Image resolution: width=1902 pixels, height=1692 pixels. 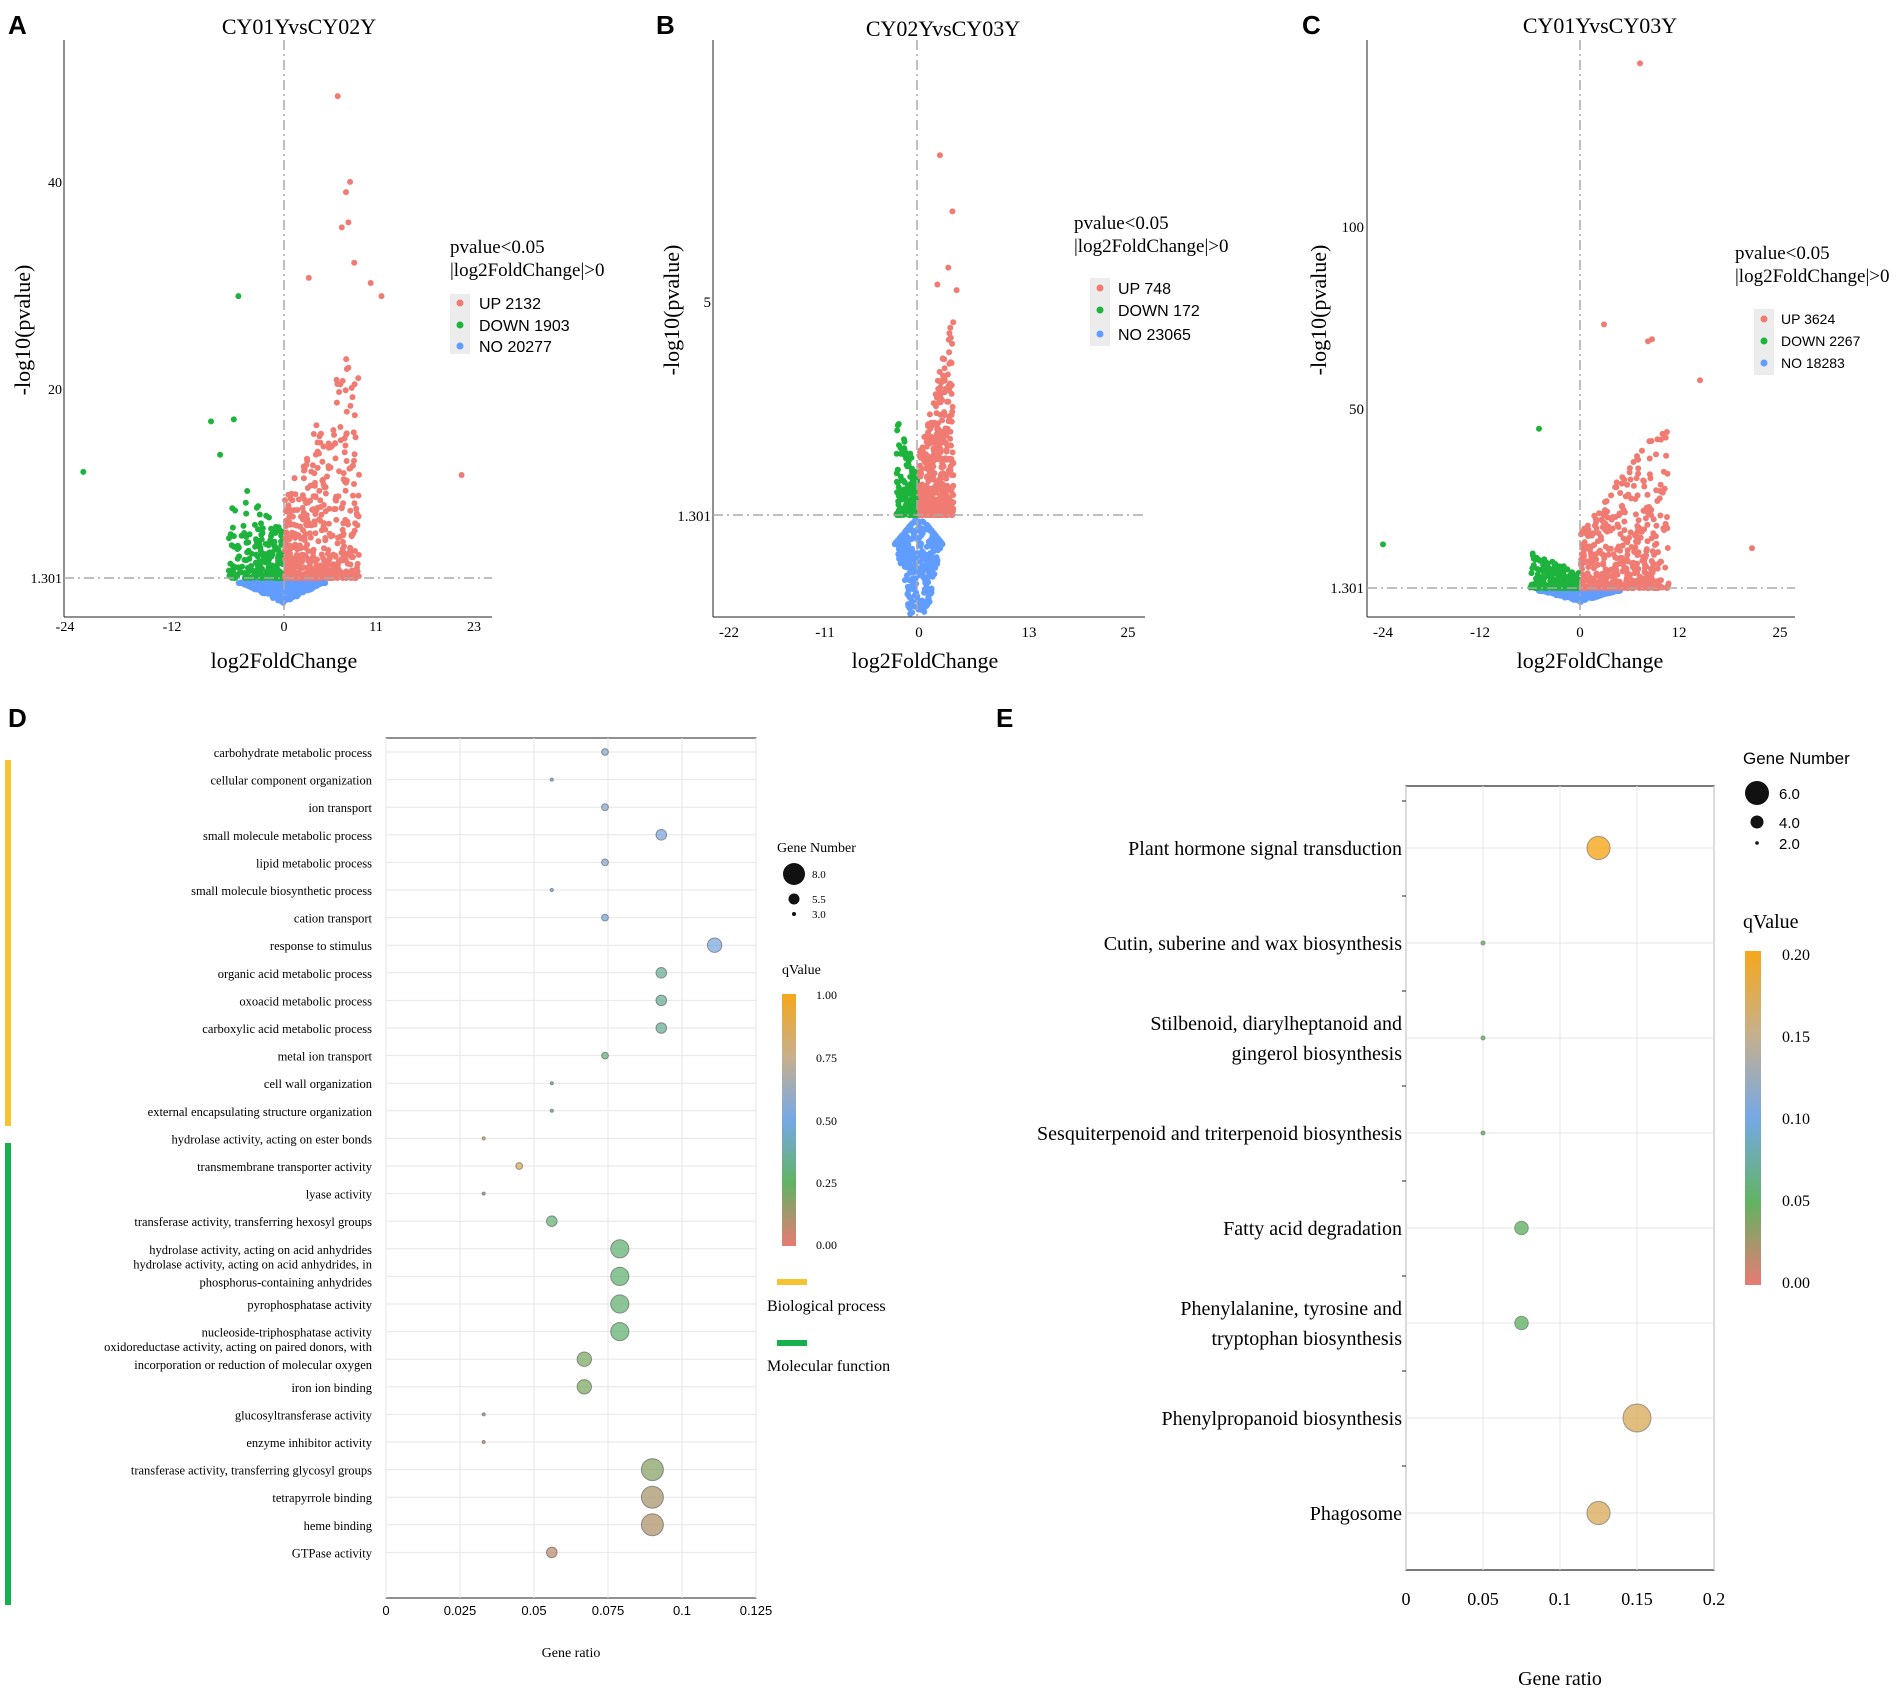 I want to click on color-legend-label: 0.00, so click(x=826, y=1245).